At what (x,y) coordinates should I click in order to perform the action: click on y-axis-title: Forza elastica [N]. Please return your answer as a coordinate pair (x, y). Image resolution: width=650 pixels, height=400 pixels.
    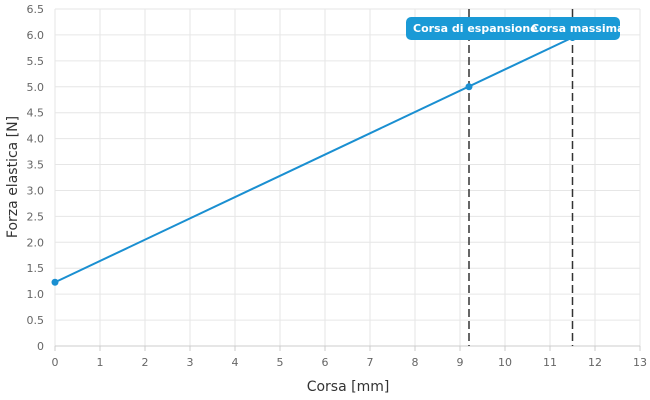
    Looking at the image, I should click on (13, 177).